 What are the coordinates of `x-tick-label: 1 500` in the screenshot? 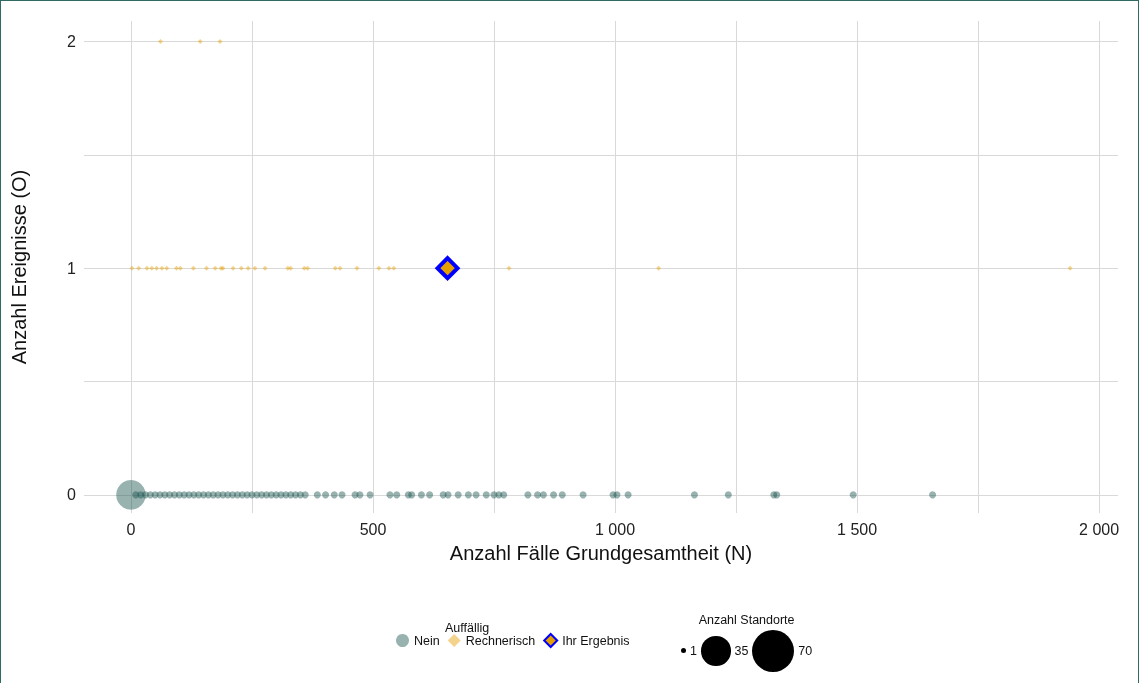 It's located at (857, 529).